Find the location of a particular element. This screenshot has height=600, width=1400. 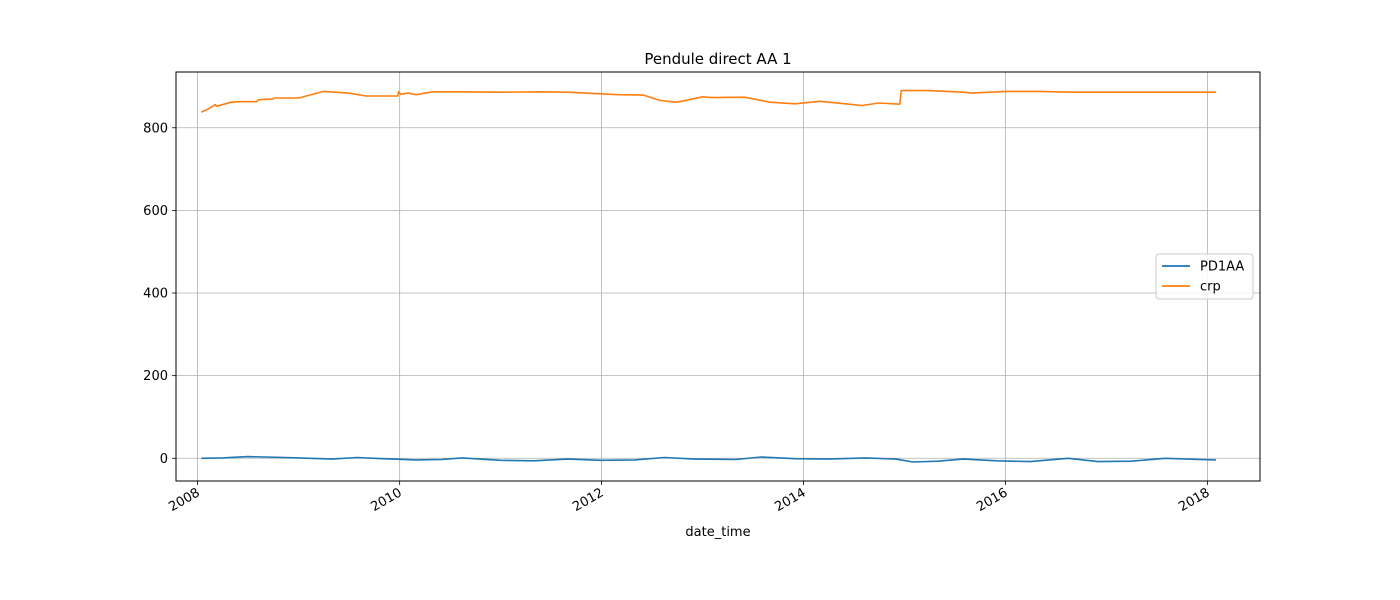

x-tick-label: 2010 is located at coordinates (386, 500).